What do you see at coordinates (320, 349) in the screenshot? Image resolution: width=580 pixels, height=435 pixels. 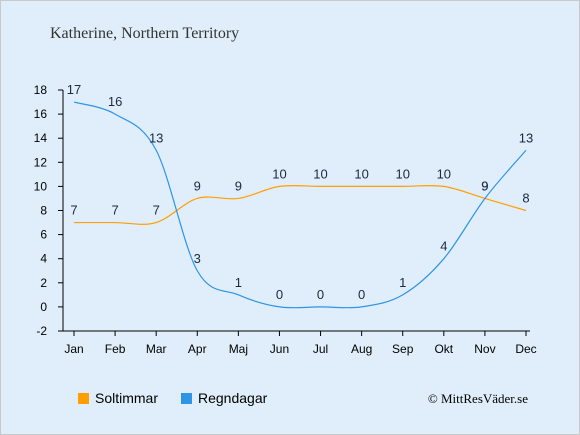 I see `x-tick-label: Jul` at bounding box center [320, 349].